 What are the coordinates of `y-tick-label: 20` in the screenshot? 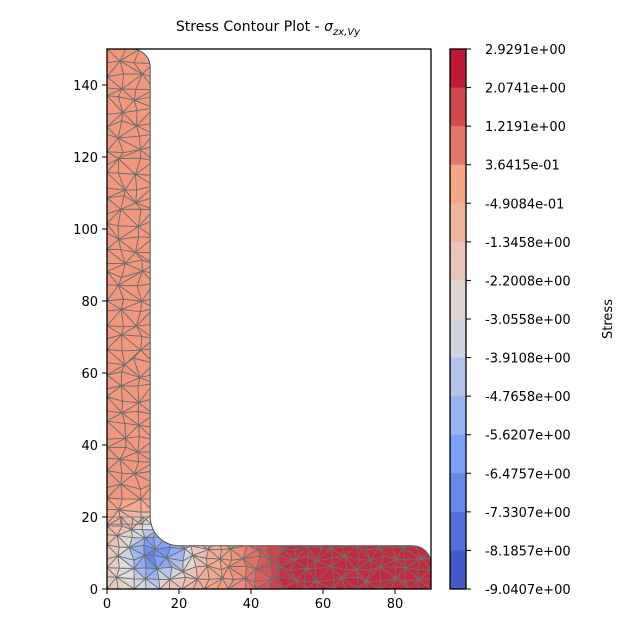 It's located at (89, 518).